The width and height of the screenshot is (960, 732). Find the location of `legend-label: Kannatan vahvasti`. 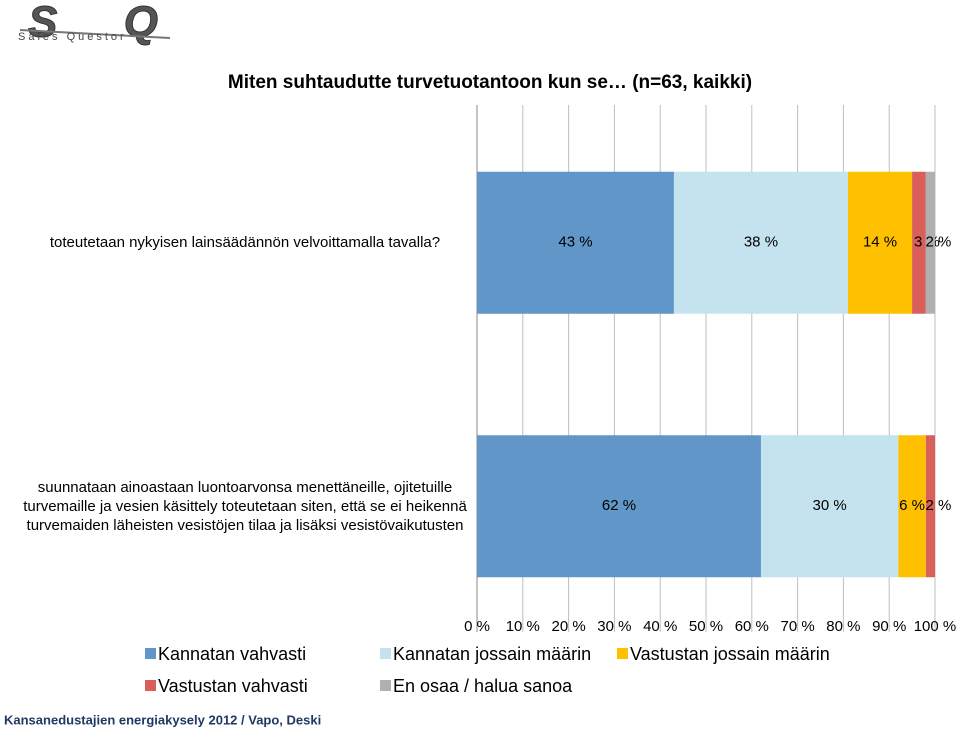

legend-label: Kannatan vahvasti is located at coordinates (232, 654).